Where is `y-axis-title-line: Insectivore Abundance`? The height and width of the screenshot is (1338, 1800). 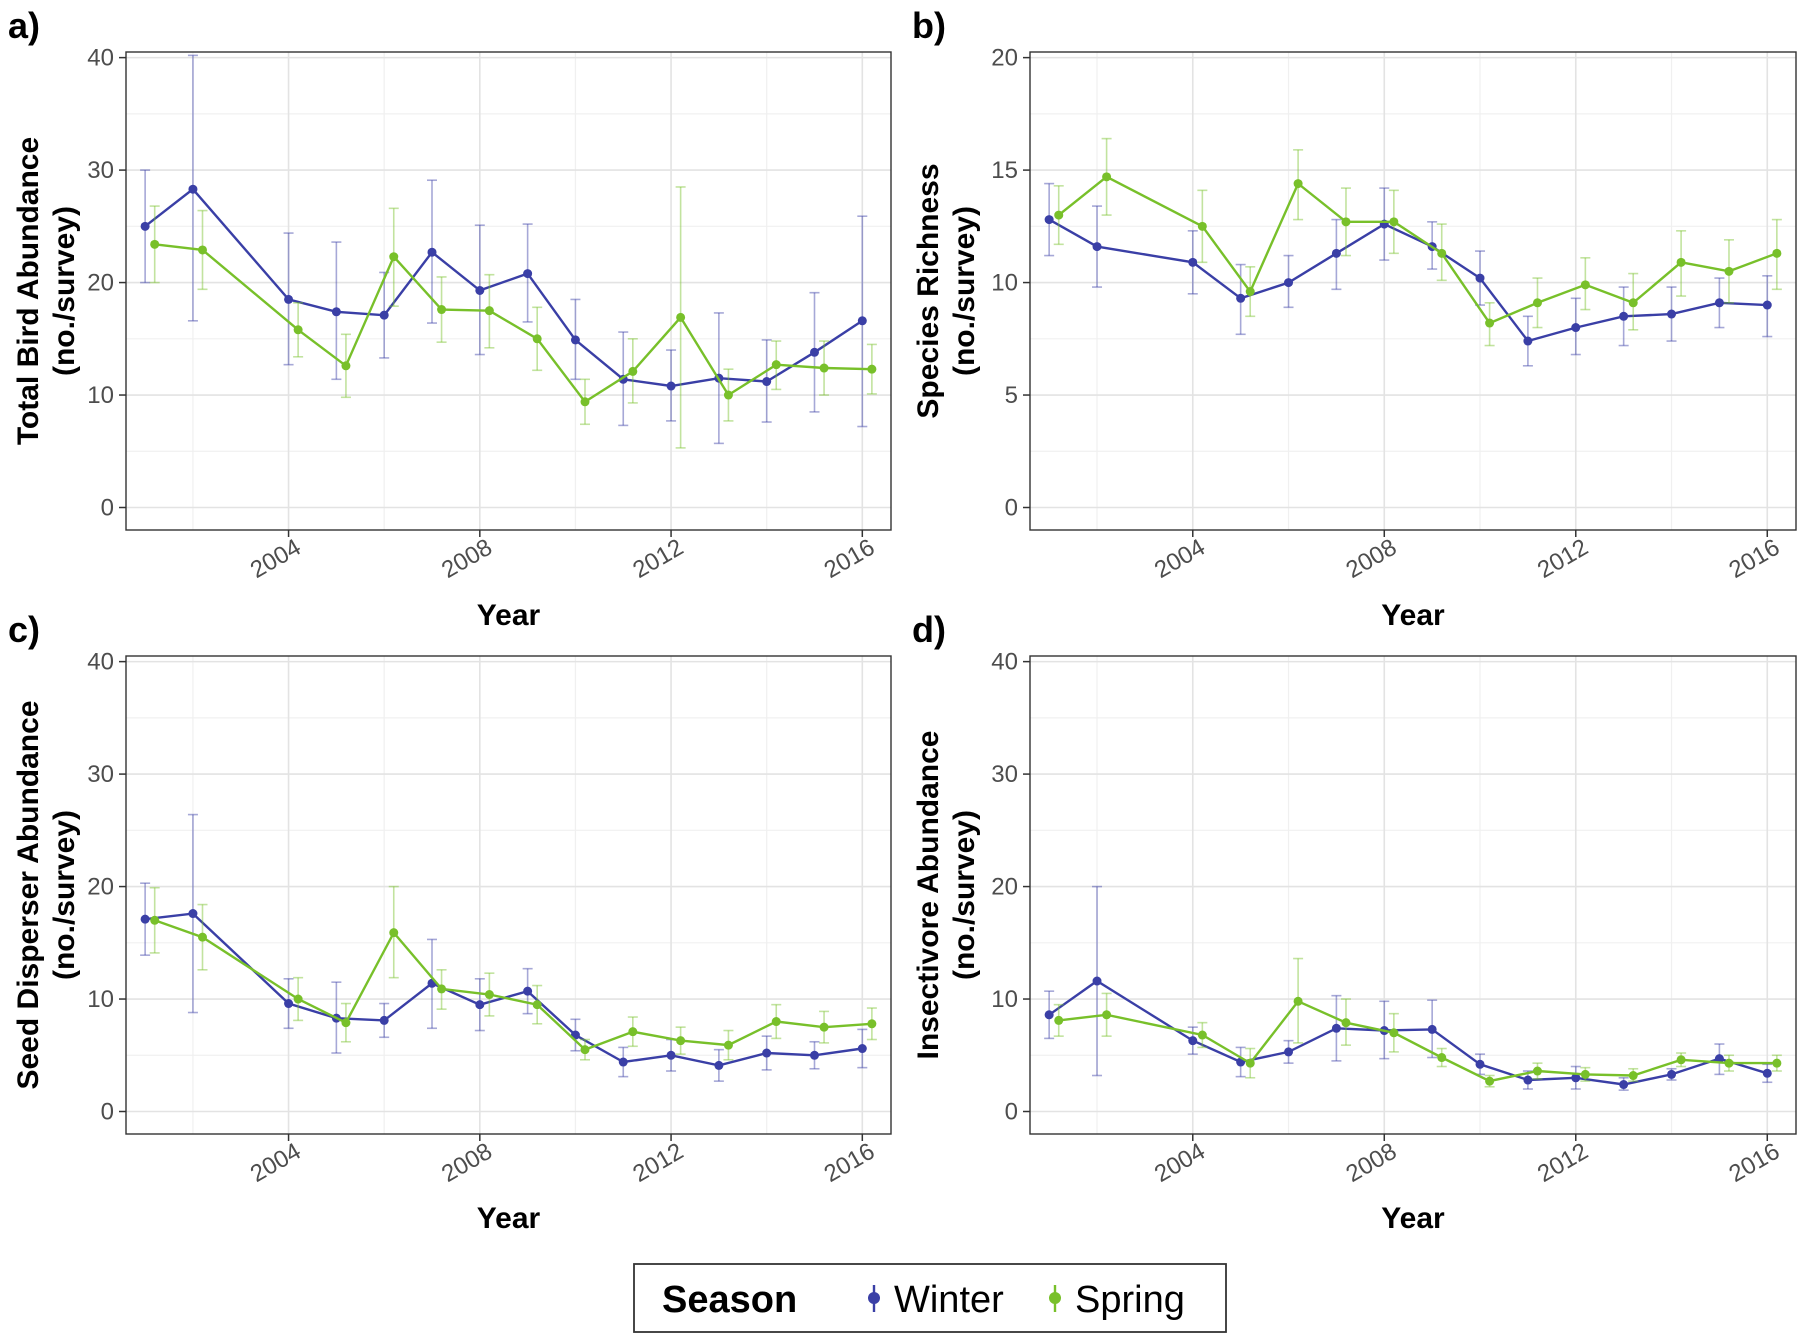
y-axis-title-line: Insectivore Abundance is located at coordinates (928, 895).